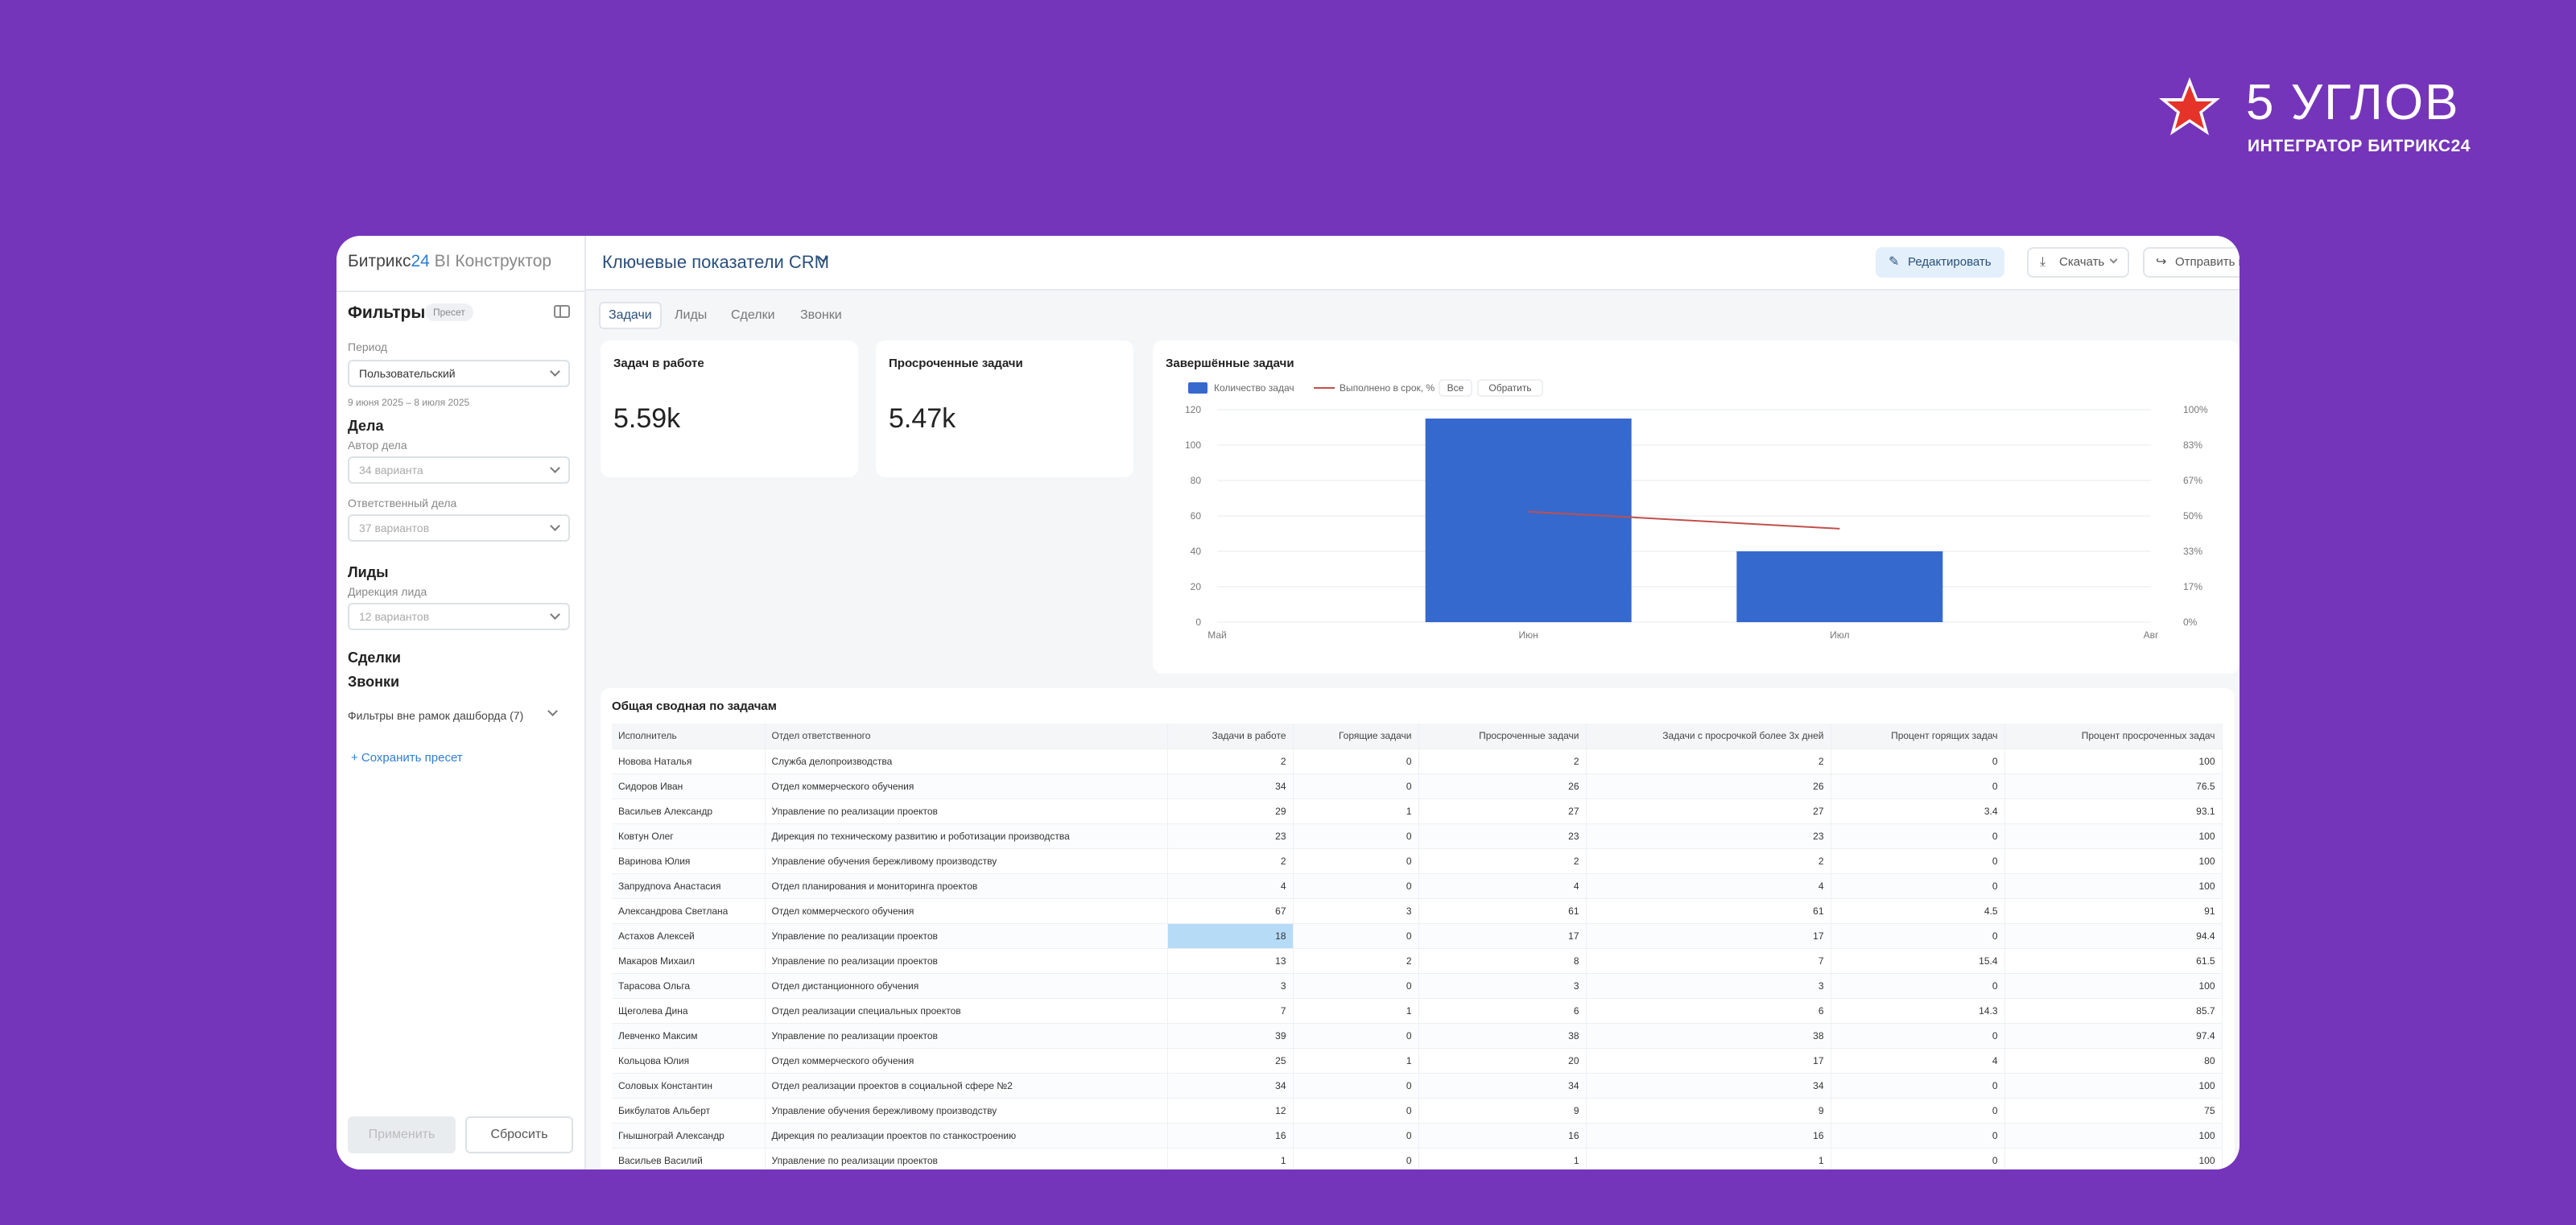 The image size is (2576, 1225). What do you see at coordinates (1918, 736) in the screenshot?
I see `column-header: Процент горящих задач` at bounding box center [1918, 736].